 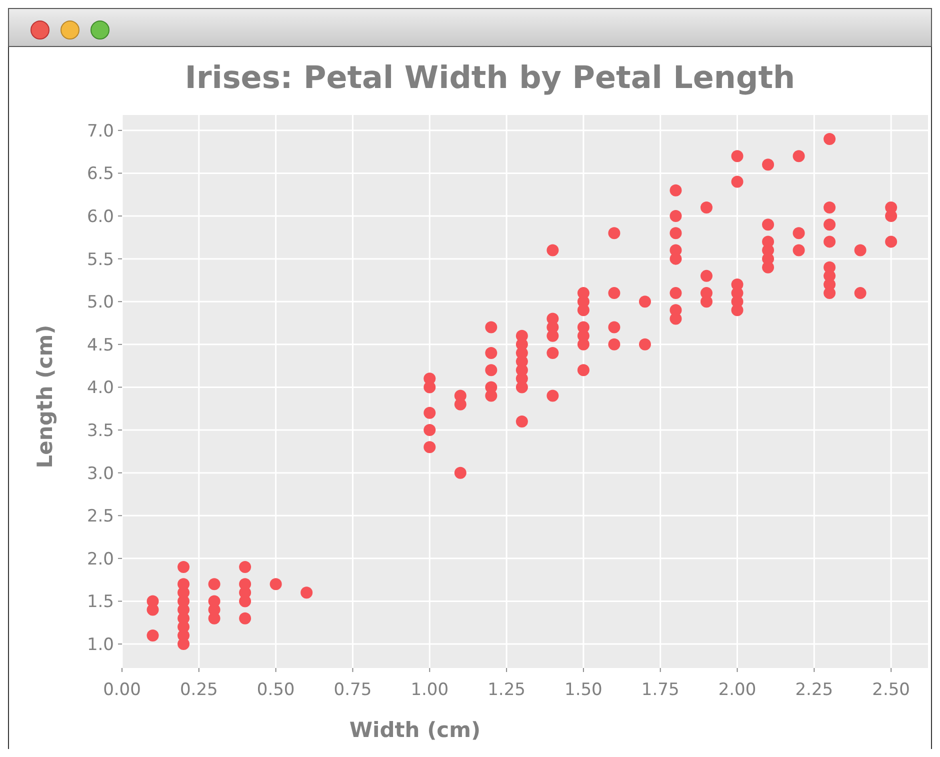 I want to click on y-axis-title: Length (cm), so click(x=45, y=396).